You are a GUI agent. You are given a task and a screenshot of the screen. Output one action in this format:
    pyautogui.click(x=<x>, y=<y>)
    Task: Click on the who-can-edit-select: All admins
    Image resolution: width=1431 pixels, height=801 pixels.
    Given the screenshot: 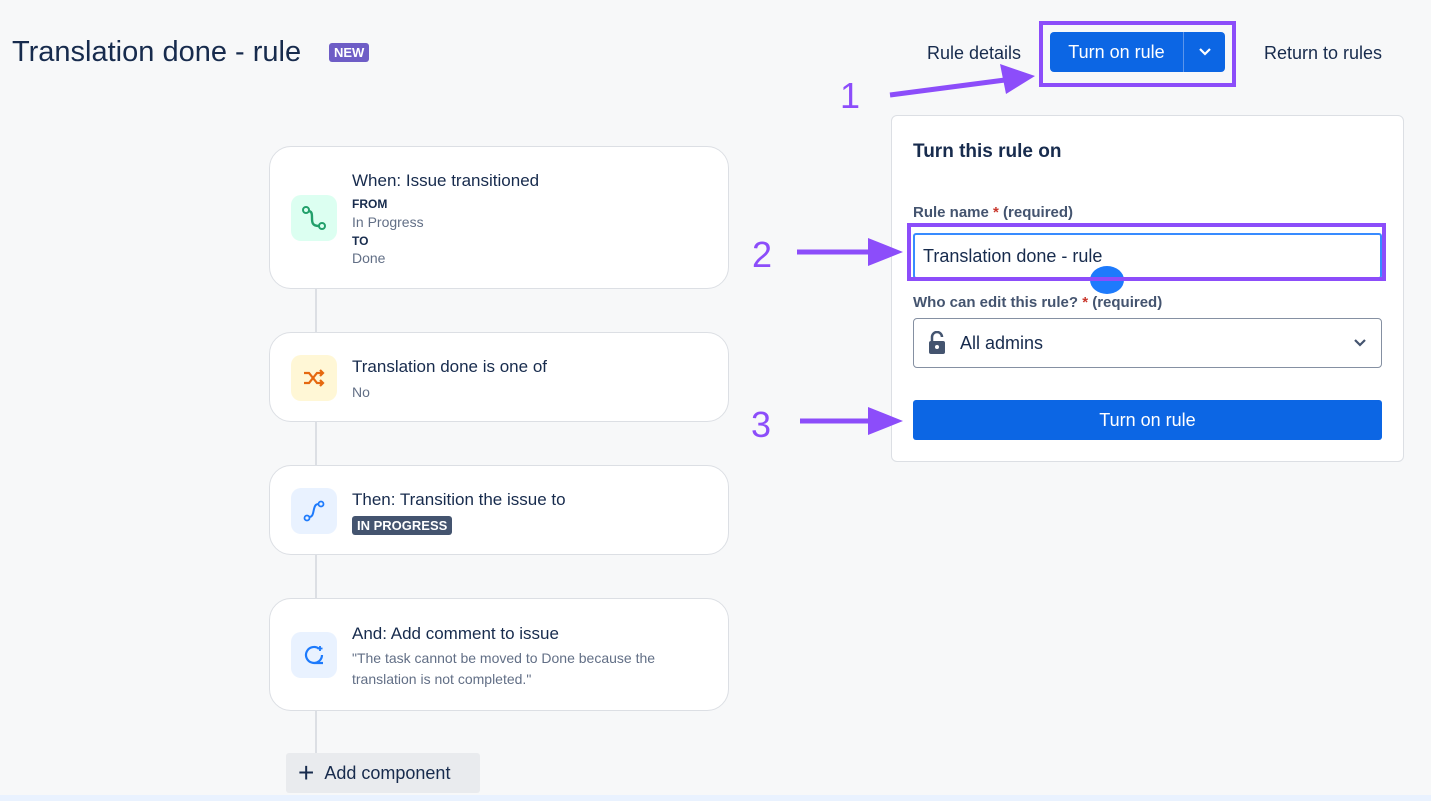 What is the action you would take?
    pyautogui.click(x=1147, y=343)
    